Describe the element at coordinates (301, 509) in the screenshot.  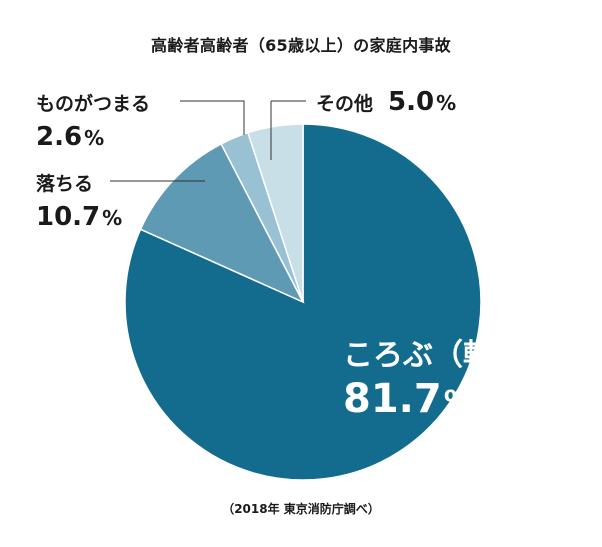
I see `chart-source-note: （2018年 東京消防庁調べ）` at that location.